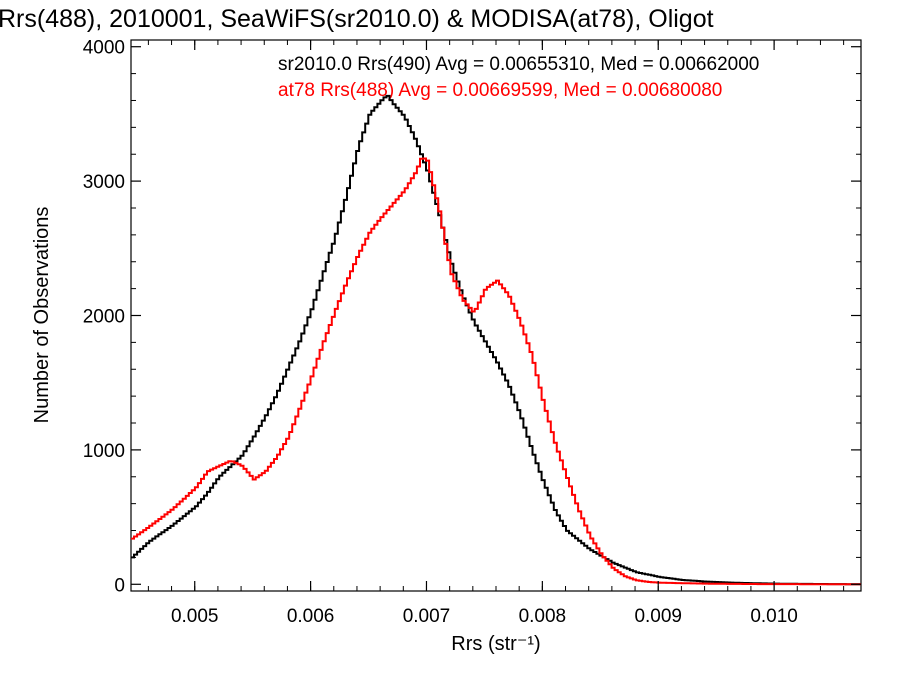 This screenshot has width=900, height=675. What do you see at coordinates (104, 317) in the screenshot?
I see `y-tick-label: 2000` at bounding box center [104, 317].